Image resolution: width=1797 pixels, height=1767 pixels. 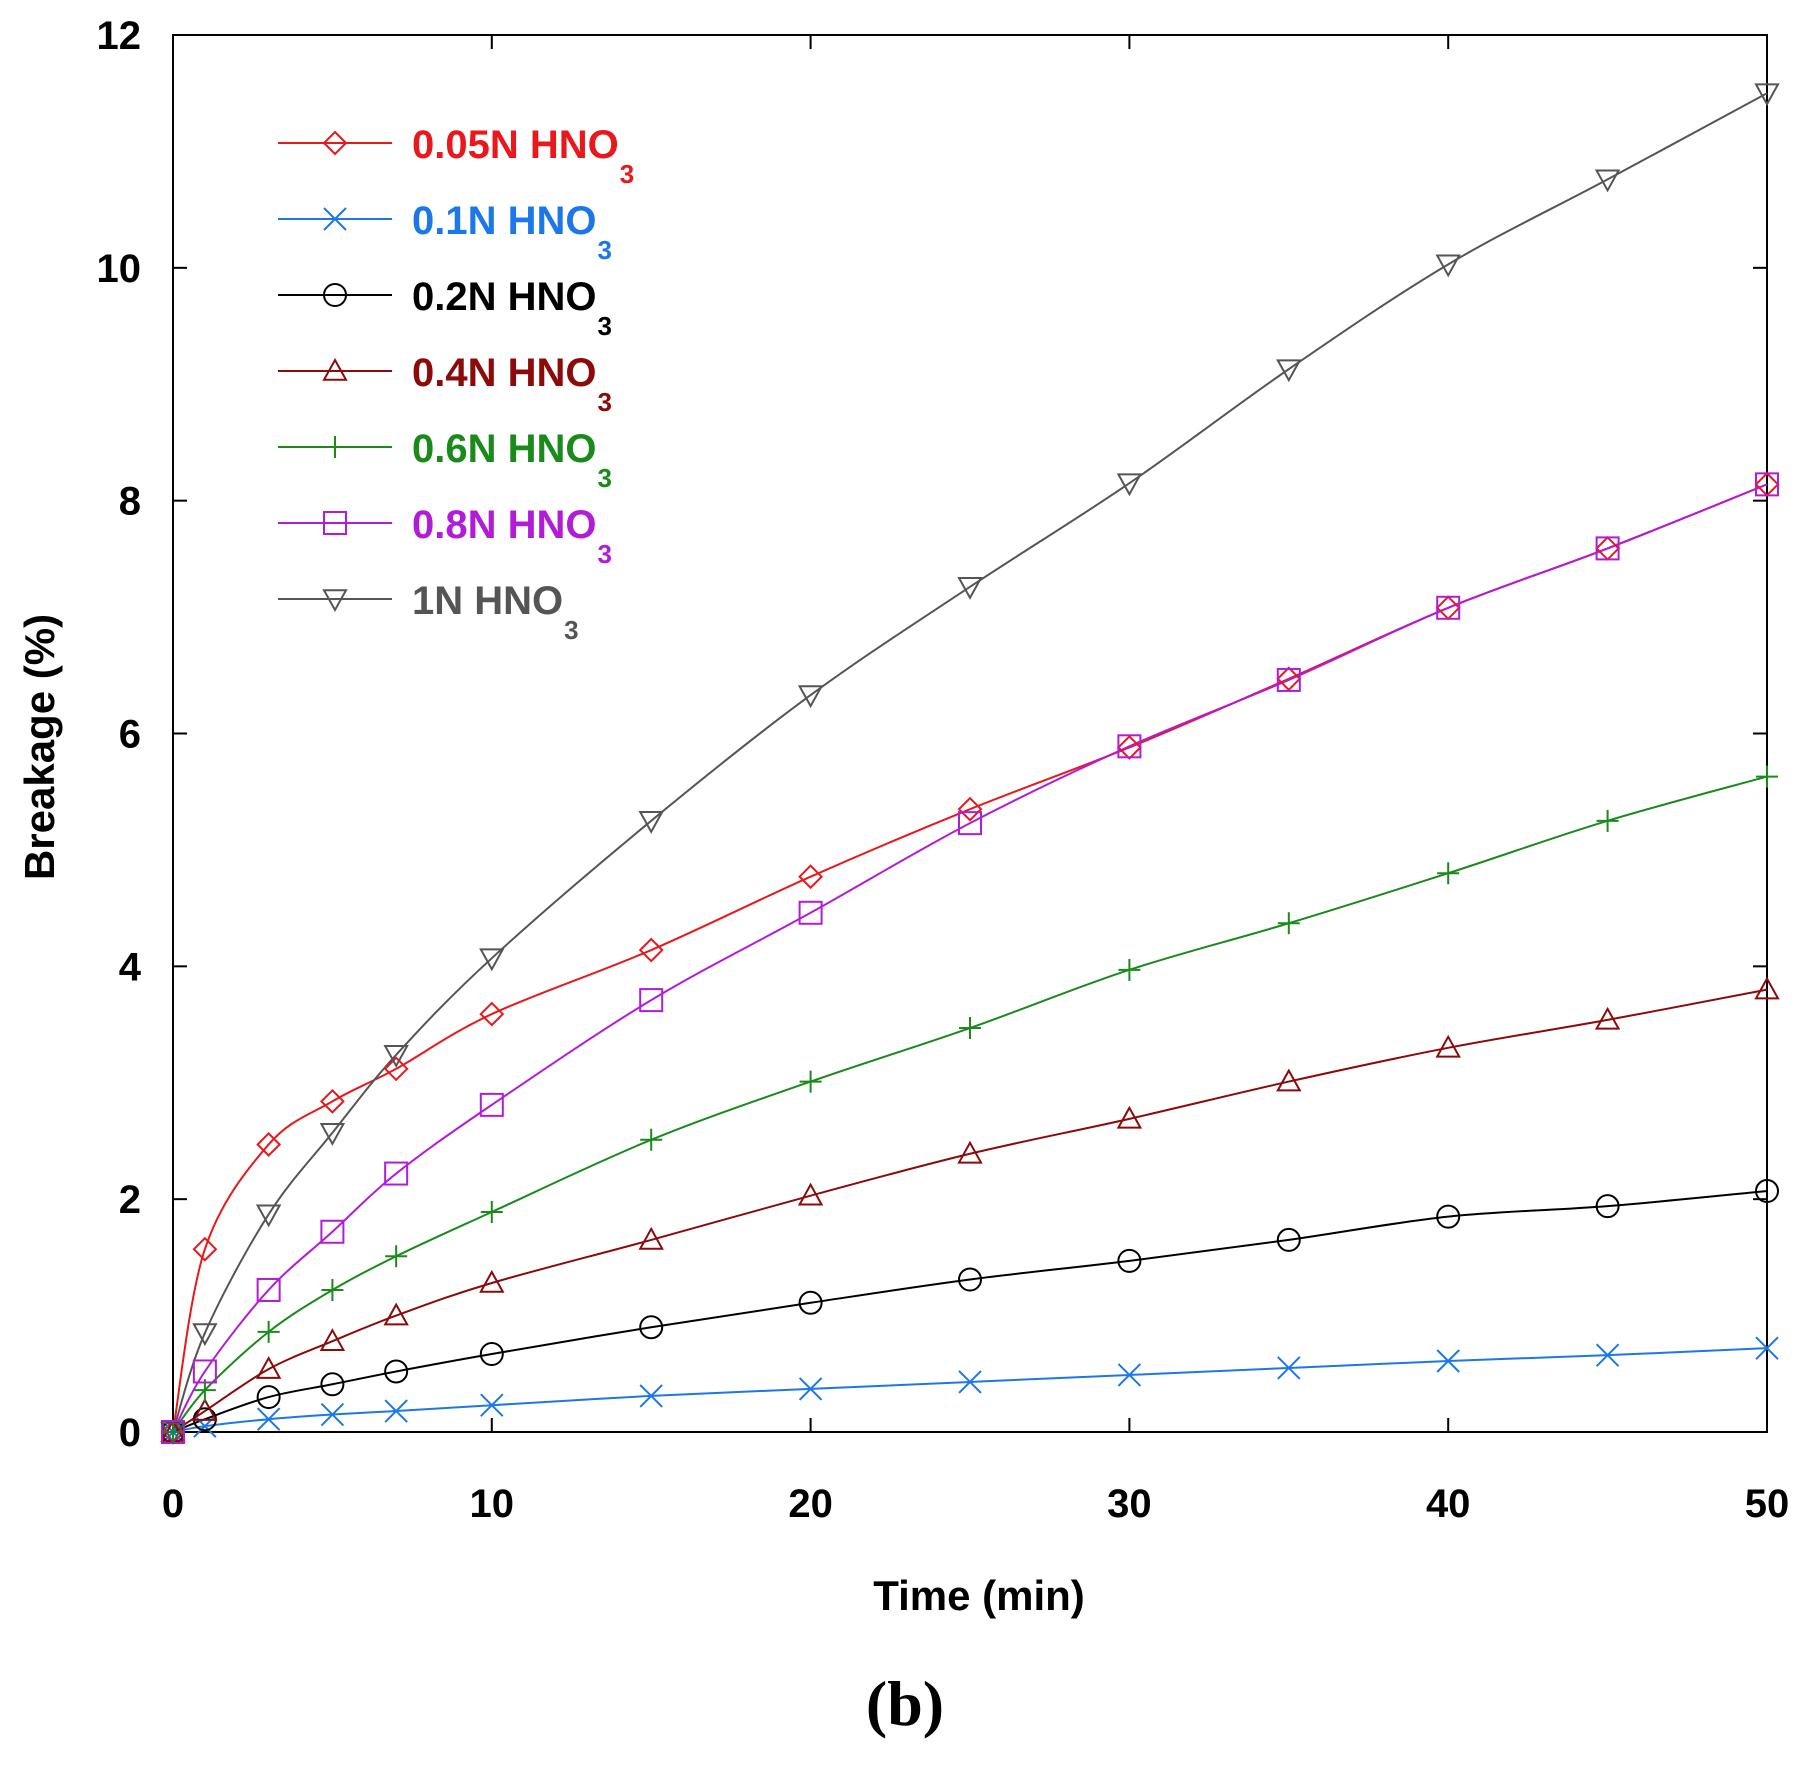 What do you see at coordinates (119, 36) in the screenshot?
I see `y-tick-label: 12` at bounding box center [119, 36].